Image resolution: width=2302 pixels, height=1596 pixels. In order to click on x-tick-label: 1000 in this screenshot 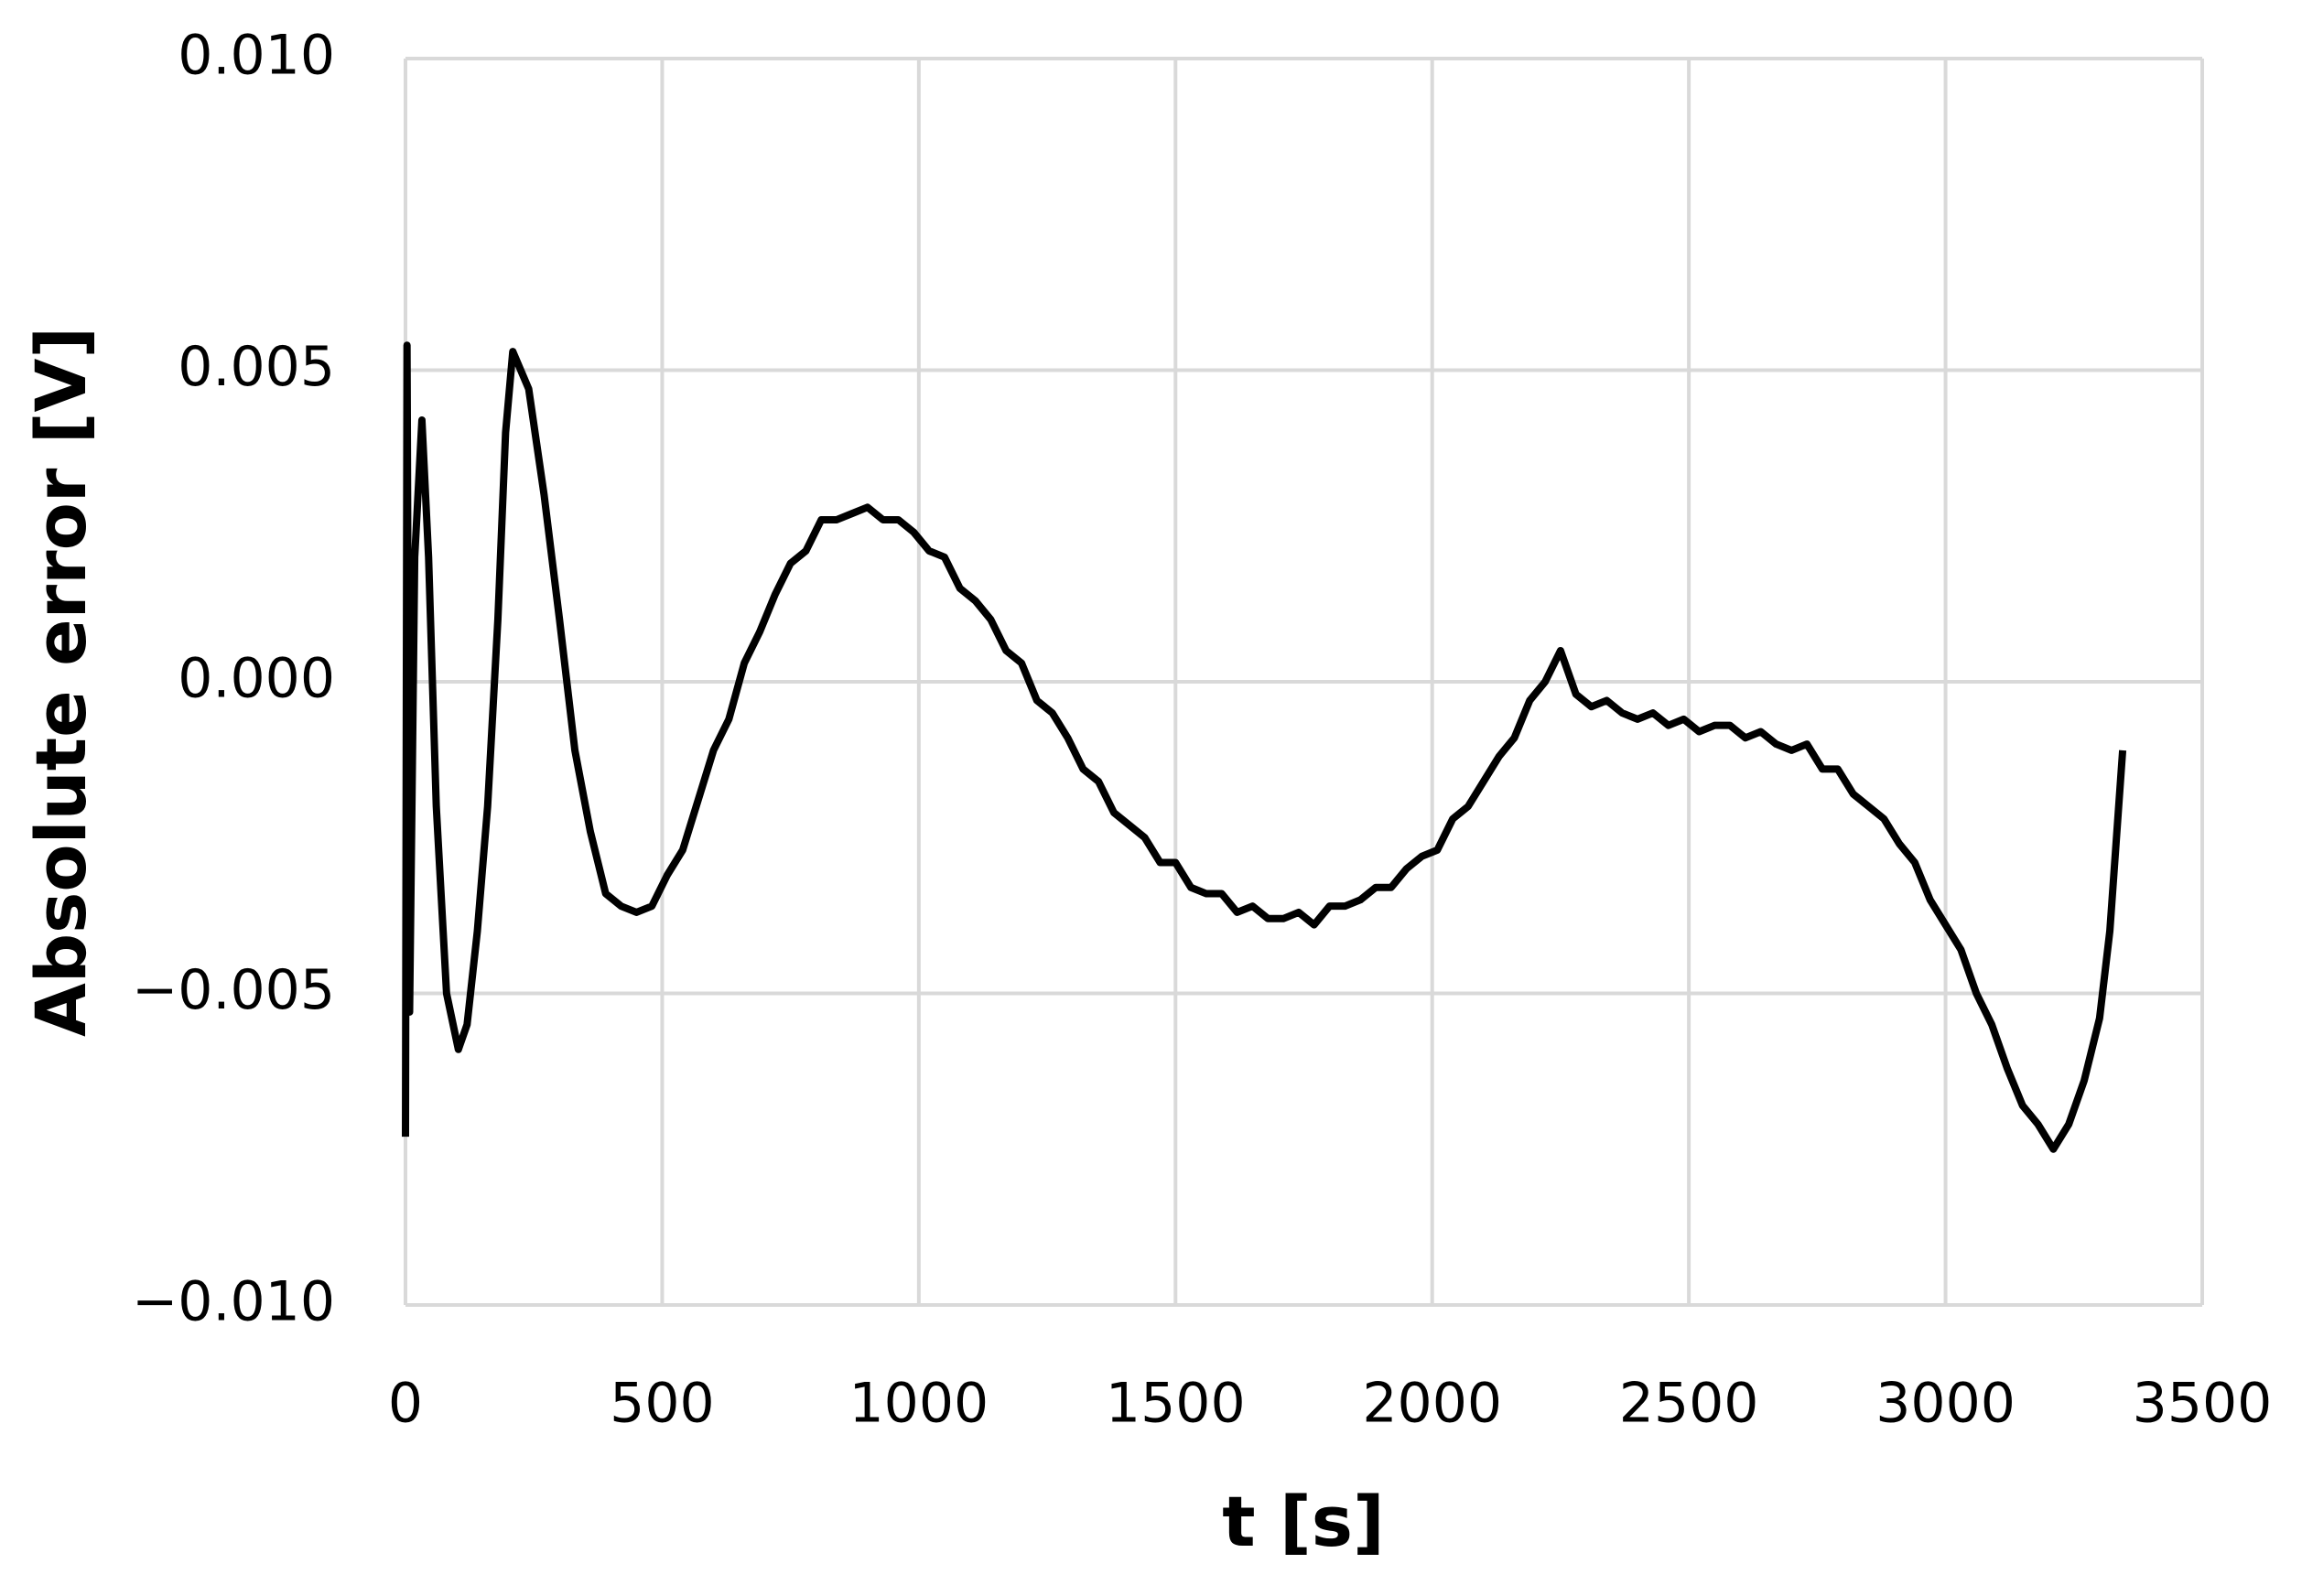, I will do `click(919, 1404)`.